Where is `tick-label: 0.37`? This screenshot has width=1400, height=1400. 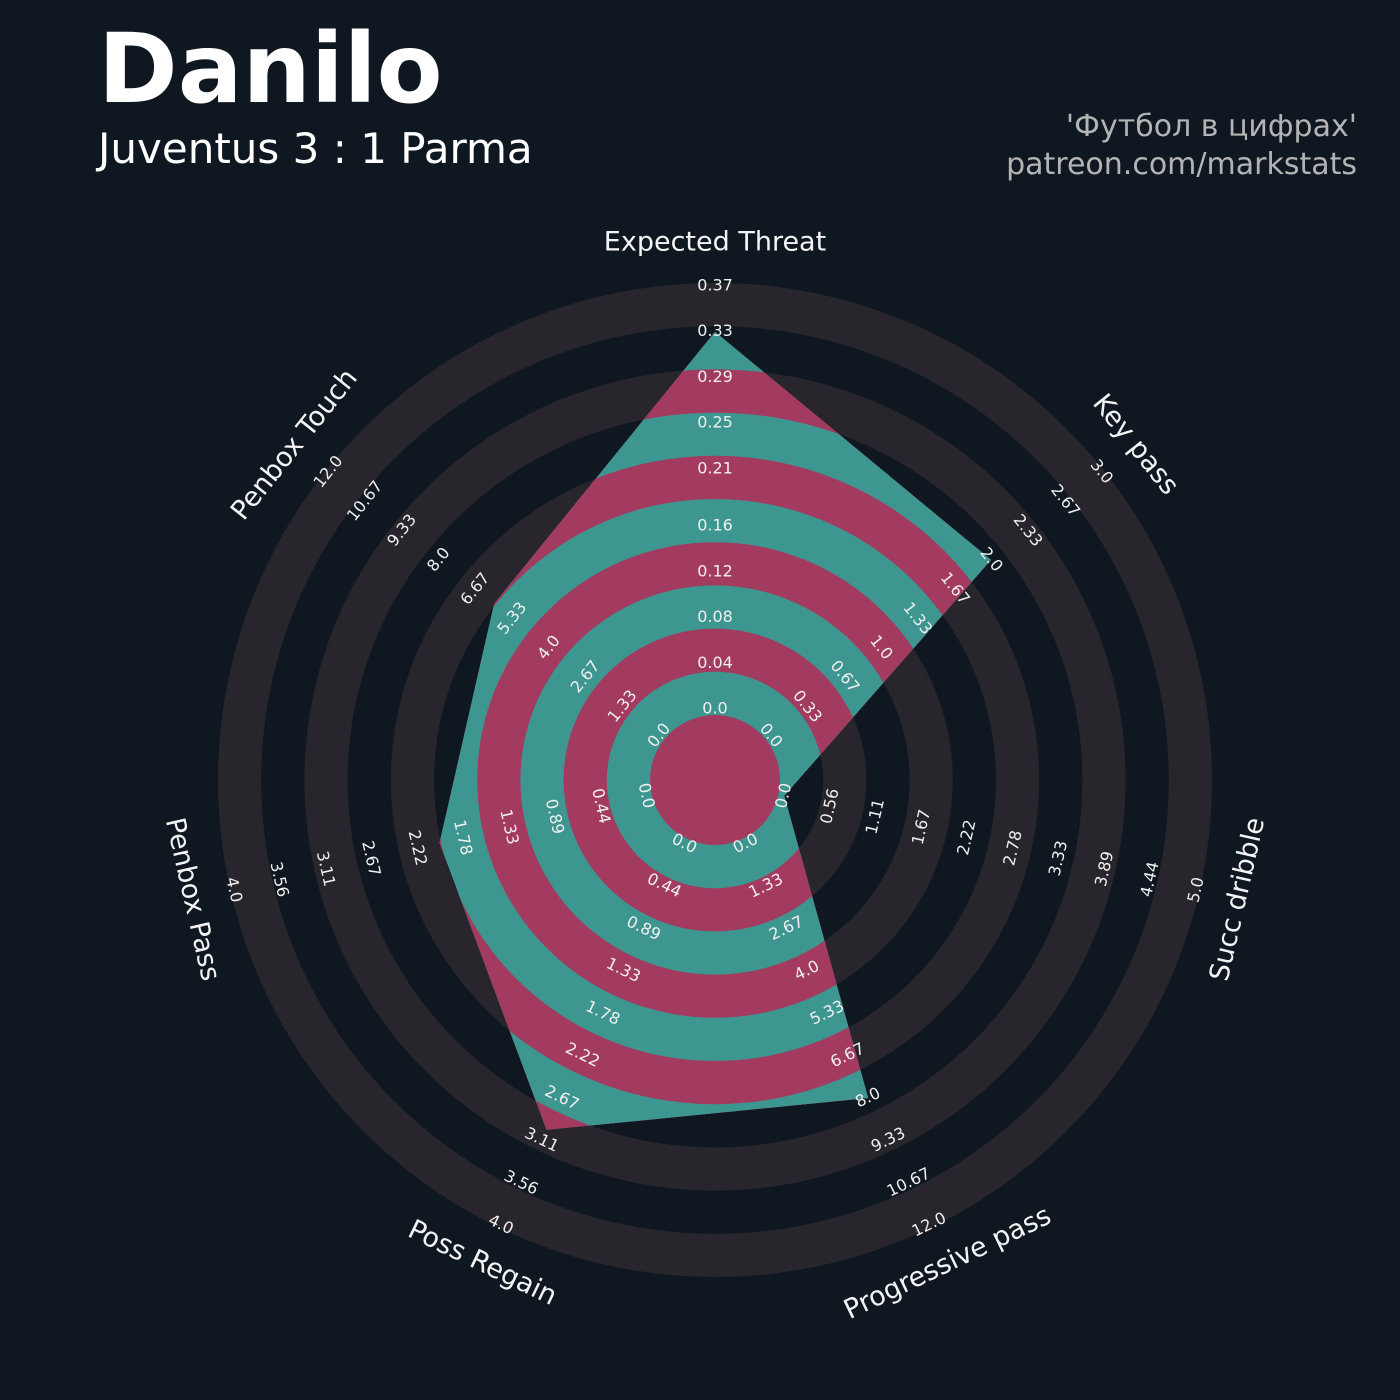 tick-label: 0.37 is located at coordinates (715, 285).